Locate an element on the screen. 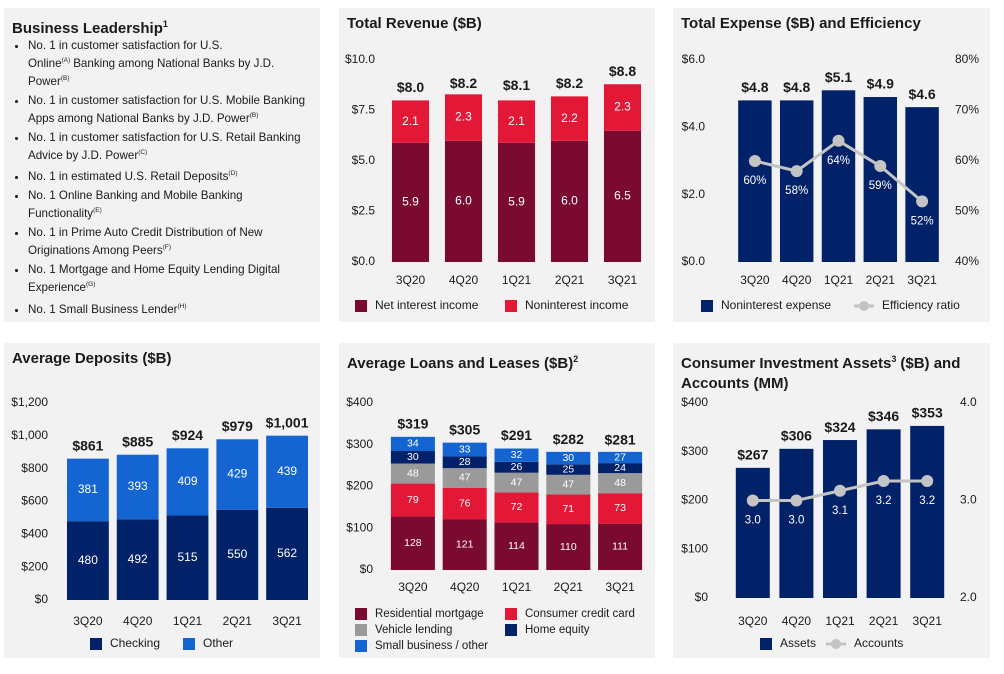 Image resolution: width=1004 pixels, height=674 pixels. data-label: 72 is located at coordinates (517, 507).